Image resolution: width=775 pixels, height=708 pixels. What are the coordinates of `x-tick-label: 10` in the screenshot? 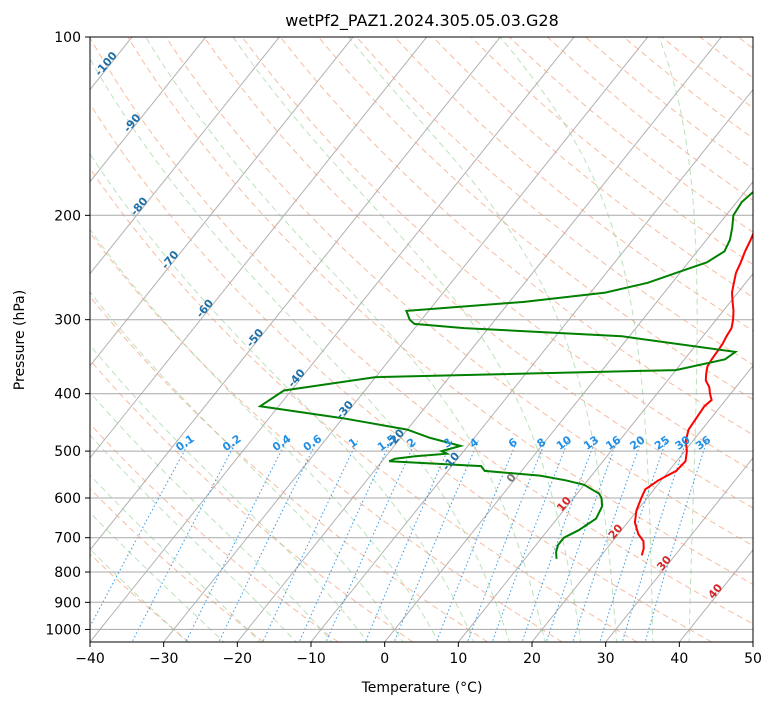 It's located at (458, 659).